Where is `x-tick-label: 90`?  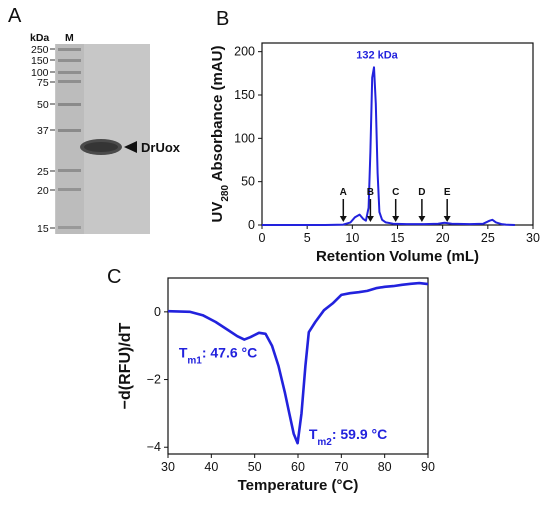 x-tick-label: 90 is located at coordinates (428, 467).